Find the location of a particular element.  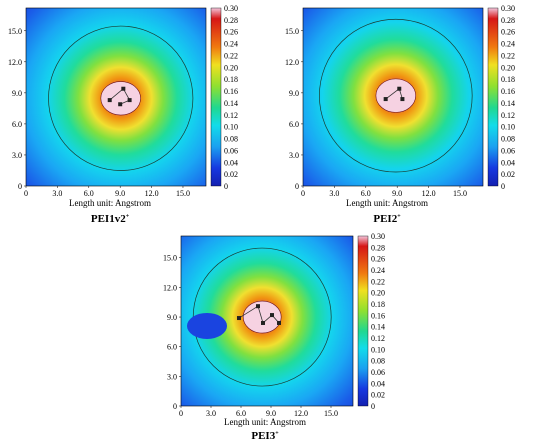

colorbar-tick-label: 0.18 is located at coordinates (508, 79).